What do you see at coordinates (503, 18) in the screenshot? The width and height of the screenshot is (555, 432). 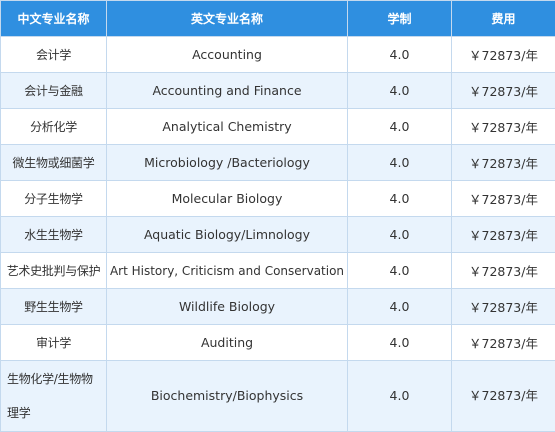 I see `header-fee: 费用` at bounding box center [503, 18].